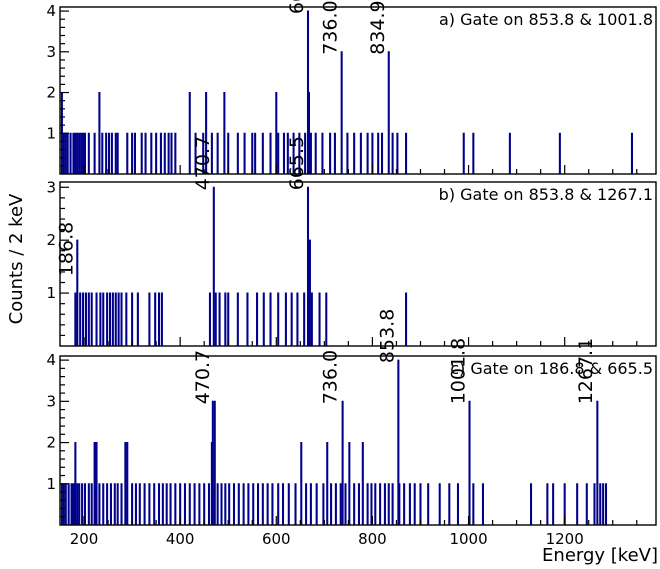 The width and height of the screenshot is (660, 569). Describe the element at coordinates (16, 258) in the screenshot. I see `y-axis-title: Counts / 2 keV` at that location.